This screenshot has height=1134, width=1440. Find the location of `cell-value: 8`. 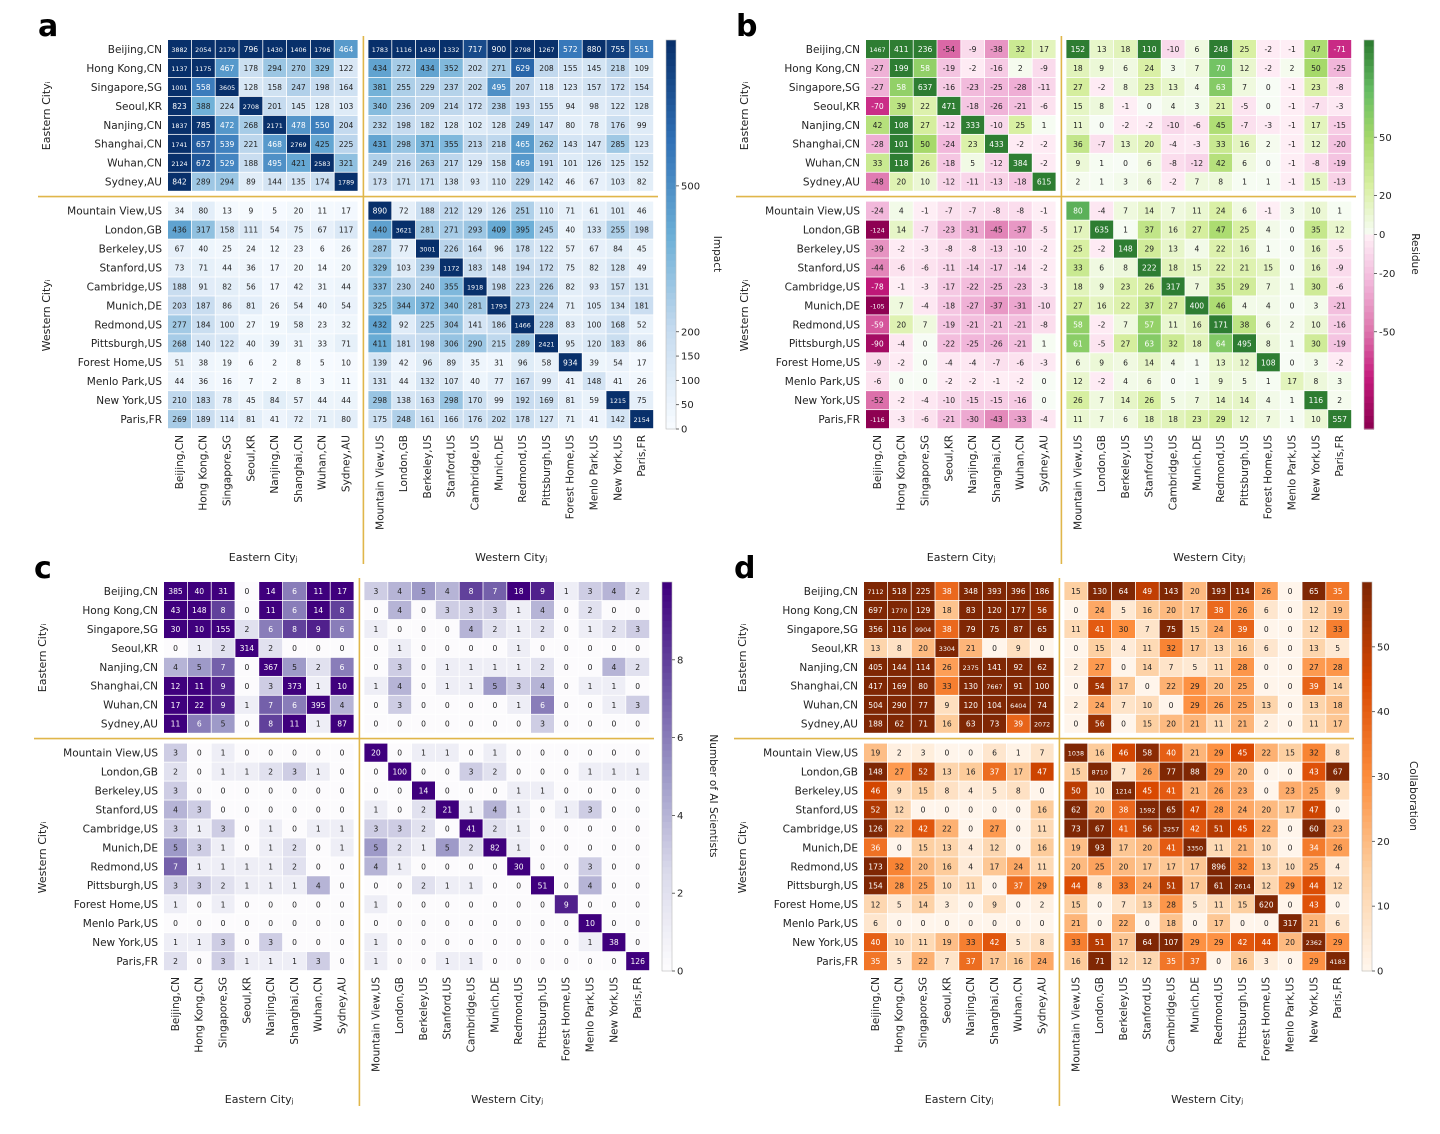

cell-value: 8 is located at coordinates (294, 629).